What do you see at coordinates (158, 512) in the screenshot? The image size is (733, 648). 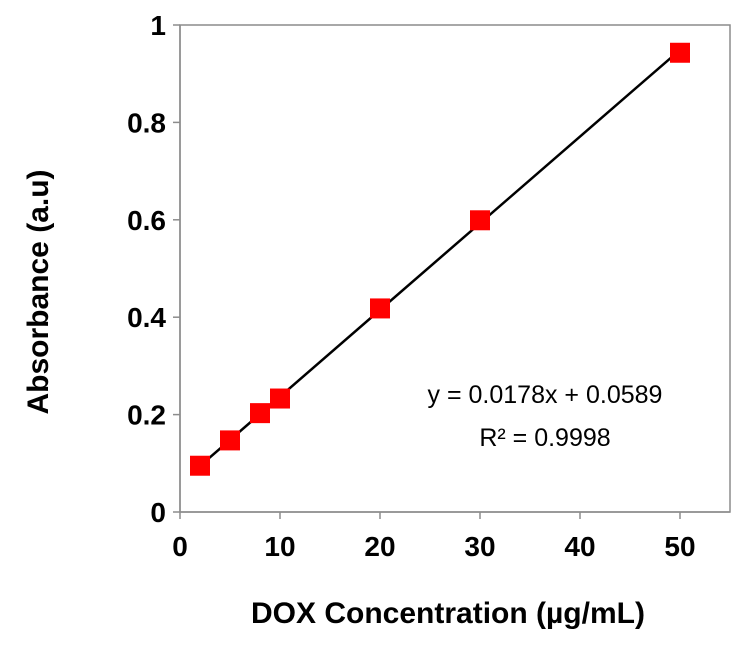 I see `y-tick-label: 0` at bounding box center [158, 512].